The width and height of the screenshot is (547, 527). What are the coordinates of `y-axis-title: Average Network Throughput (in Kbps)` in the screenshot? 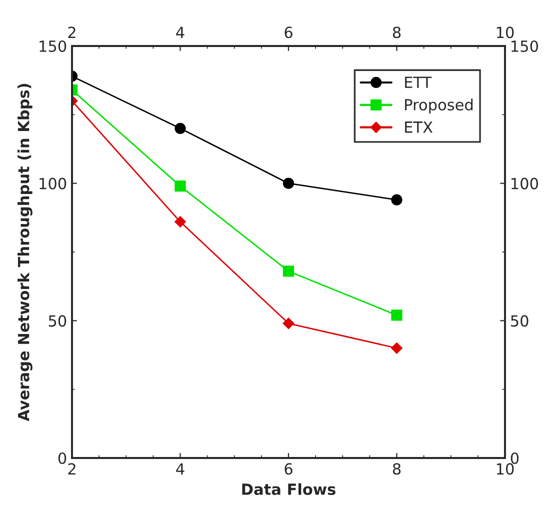 It's located at (25, 253).